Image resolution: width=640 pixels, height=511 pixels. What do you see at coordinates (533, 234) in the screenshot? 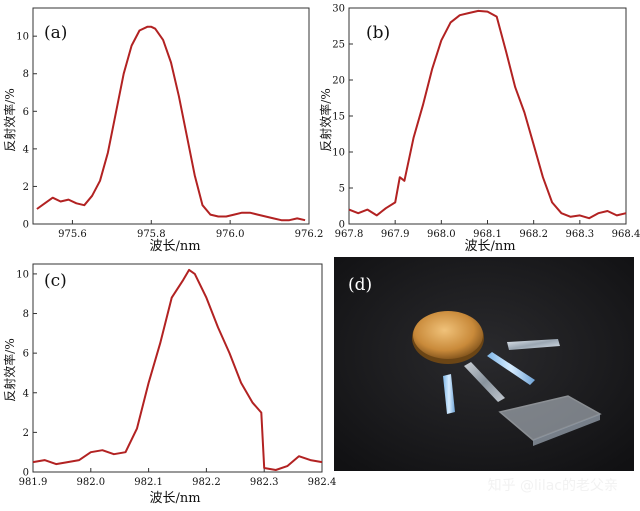
I see `x-tick-label-b: 968.2` at bounding box center [533, 234].